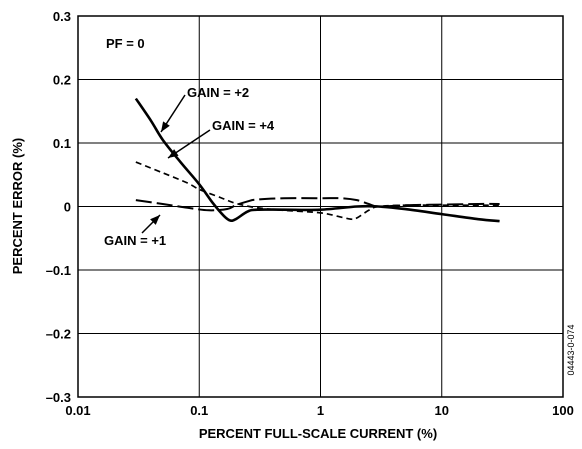 The image size is (582, 449). Describe the element at coordinates (58, 397) in the screenshot. I see `y-tick-label: –0.3` at that location.